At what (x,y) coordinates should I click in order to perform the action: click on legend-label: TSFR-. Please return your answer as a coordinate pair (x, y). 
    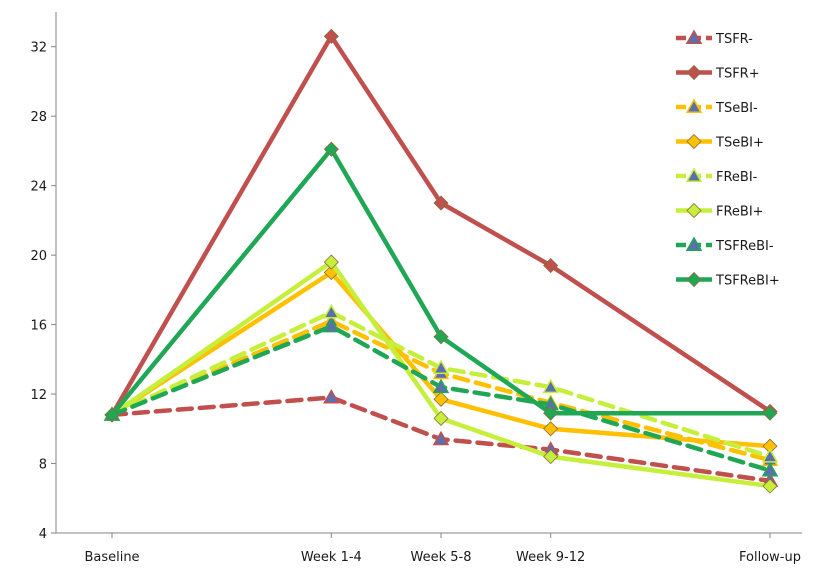
    Looking at the image, I should click on (734, 39).